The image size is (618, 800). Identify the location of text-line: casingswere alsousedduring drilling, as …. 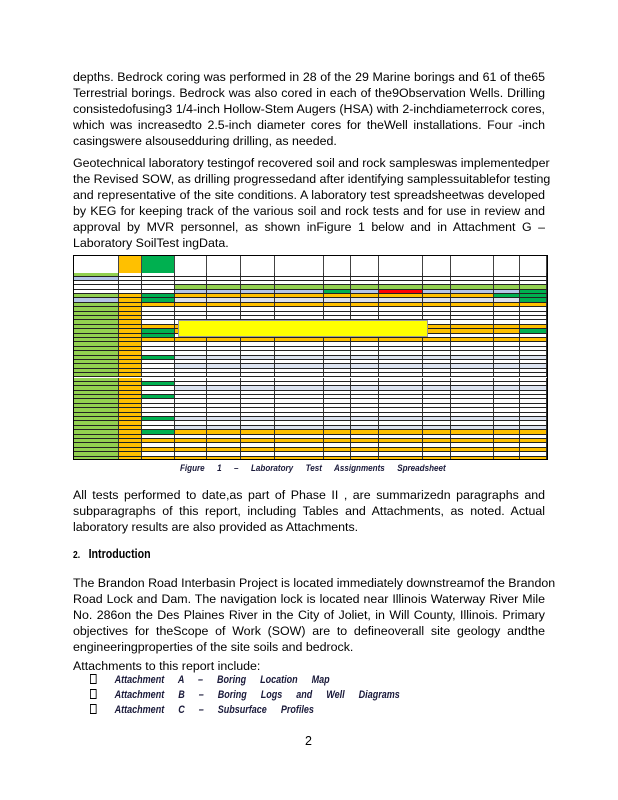
(205, 141).